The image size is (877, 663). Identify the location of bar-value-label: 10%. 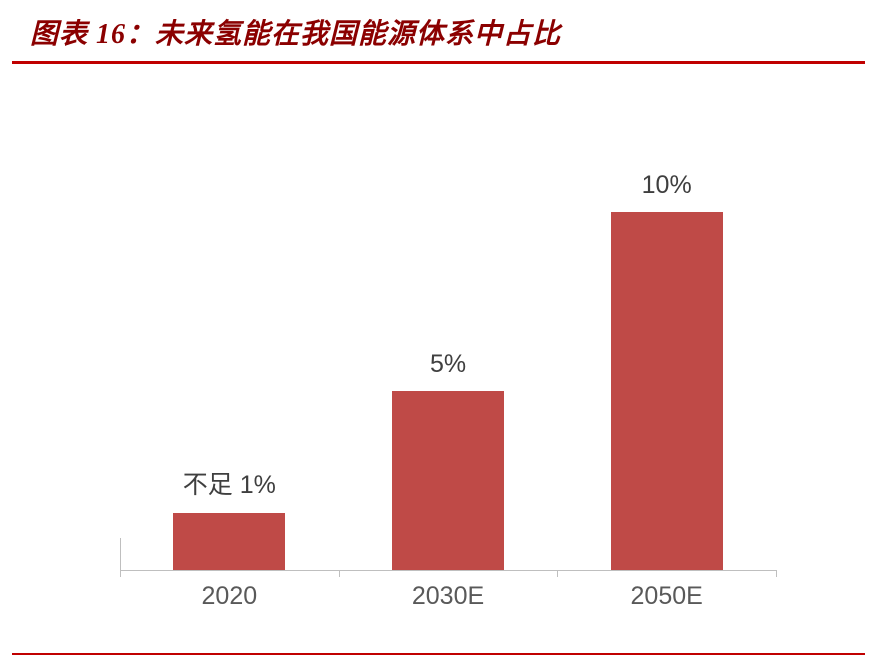
(666, 185).